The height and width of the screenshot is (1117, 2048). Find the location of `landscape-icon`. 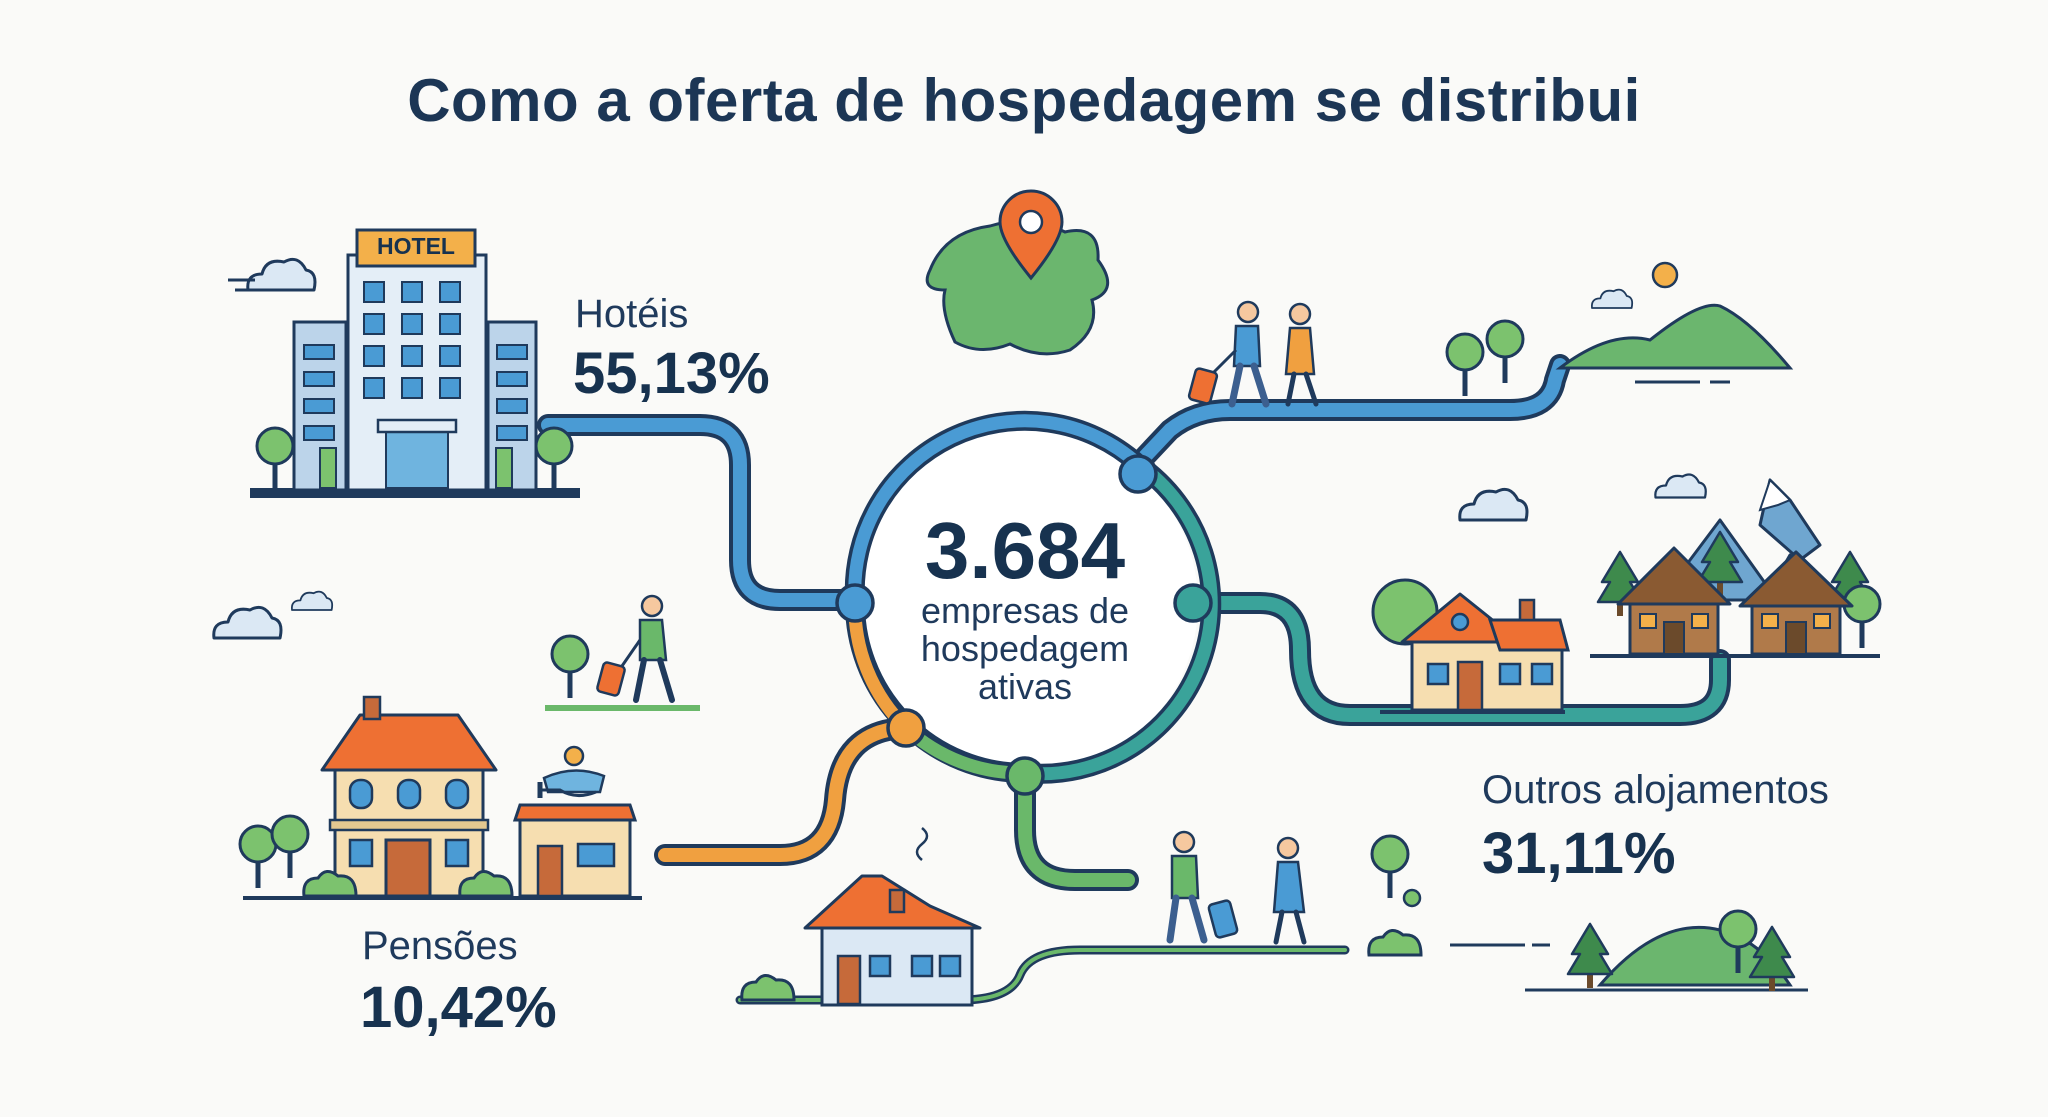

landscape-icon is located at coordinates (1629, 951).